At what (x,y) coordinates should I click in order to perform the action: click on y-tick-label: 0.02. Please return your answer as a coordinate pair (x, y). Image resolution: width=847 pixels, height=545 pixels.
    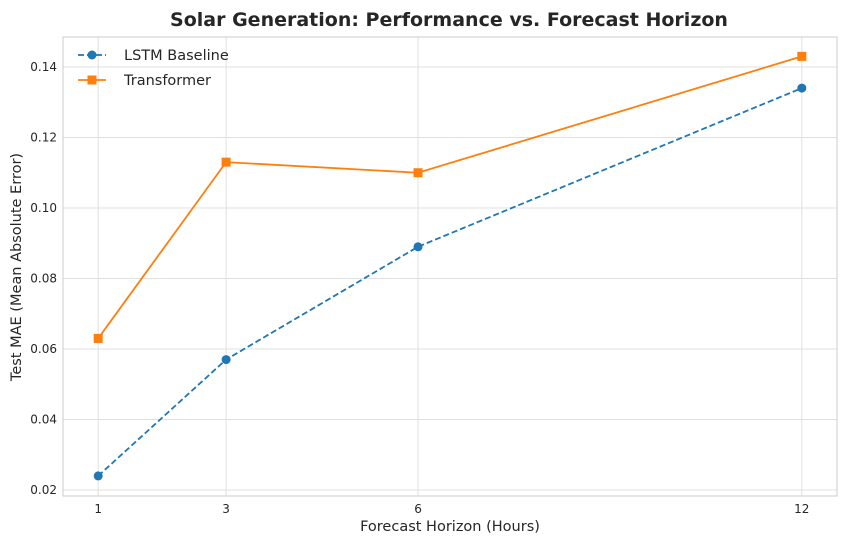
    Looking at the image, I should click on (43, 490).